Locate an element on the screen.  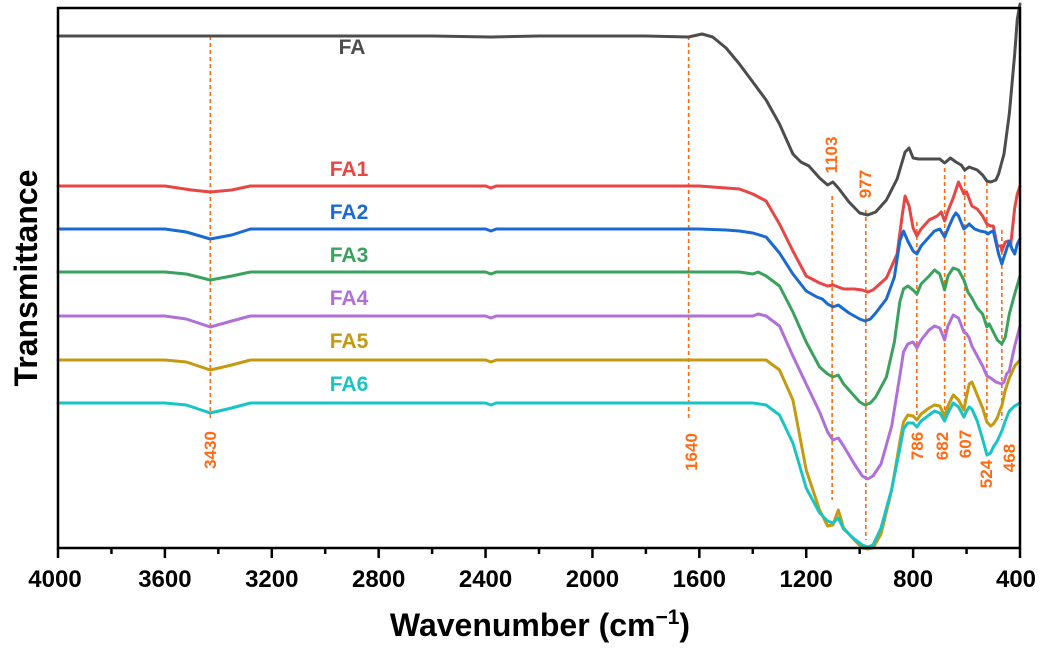
peak-label-786: 786 is located at coordinates (917, 446).